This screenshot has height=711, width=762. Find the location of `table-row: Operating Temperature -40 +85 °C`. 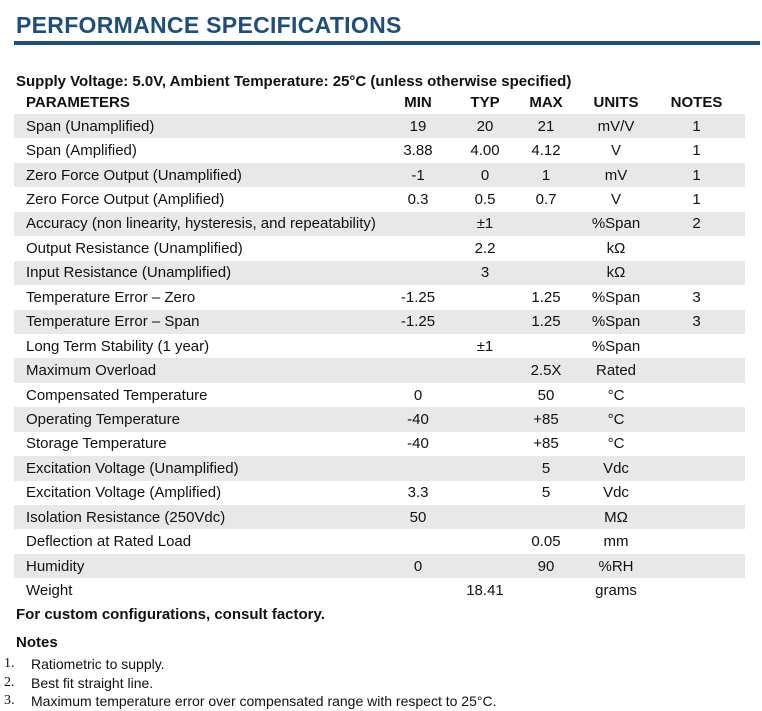

table-row: Operating Temperature -40 +85 °C is located at coordinates (379, 419).